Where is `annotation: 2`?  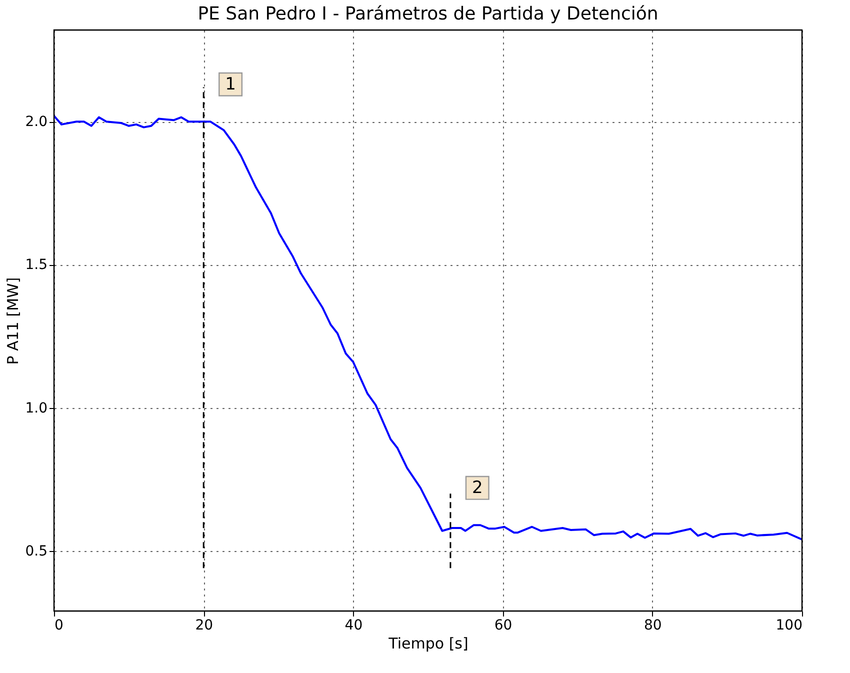
annotation: 2 is located at coordinates (477, 488).